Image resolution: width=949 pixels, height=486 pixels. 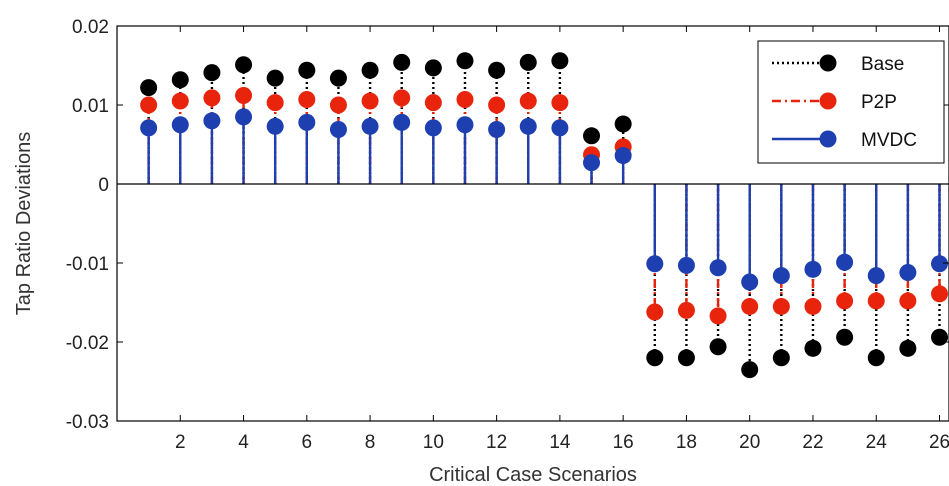 I want to click on x-tick-label: 12, so click(x=496, y=442).